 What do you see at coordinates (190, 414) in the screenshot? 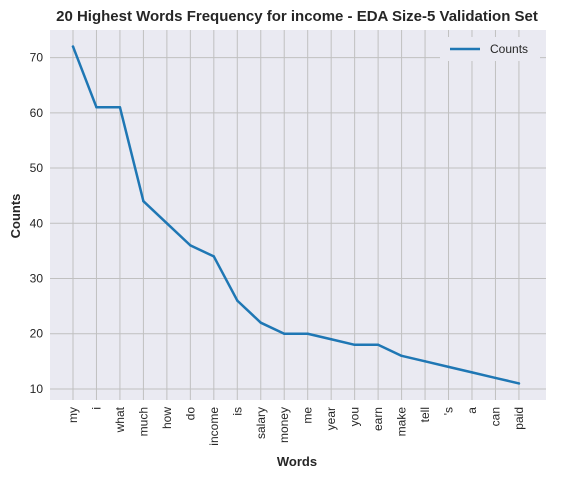
I see `x-tick-label: do` at bounding box center [190, 414].